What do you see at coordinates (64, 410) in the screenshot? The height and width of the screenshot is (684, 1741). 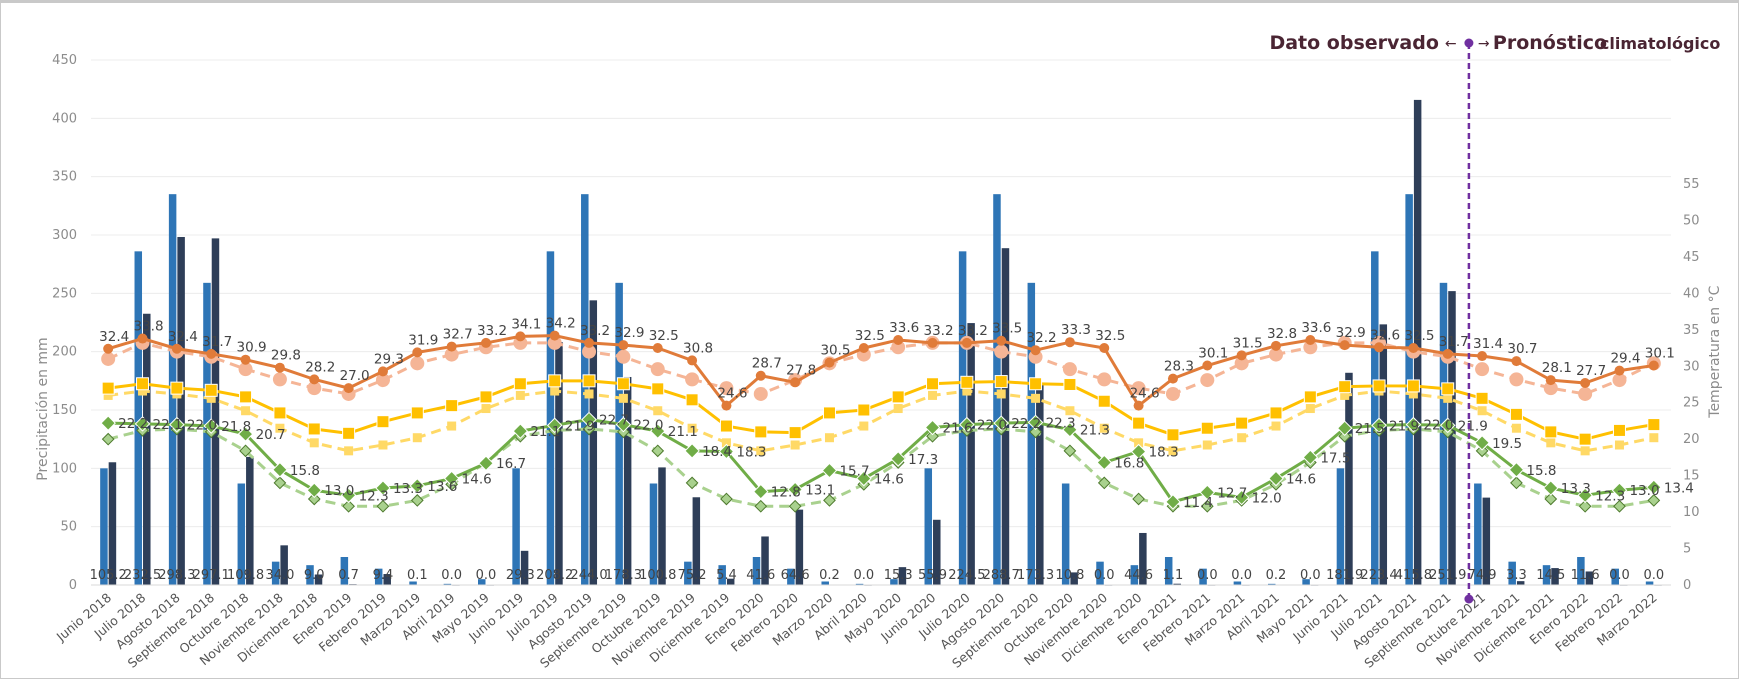 I see `y-tick-label: 150` at bounding box center [64, 410].